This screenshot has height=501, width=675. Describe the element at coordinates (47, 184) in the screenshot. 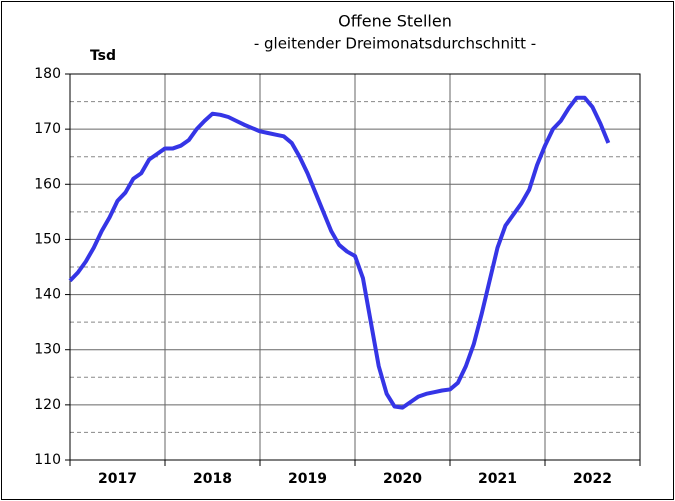

I see `y-tick-label: 160` at that location.